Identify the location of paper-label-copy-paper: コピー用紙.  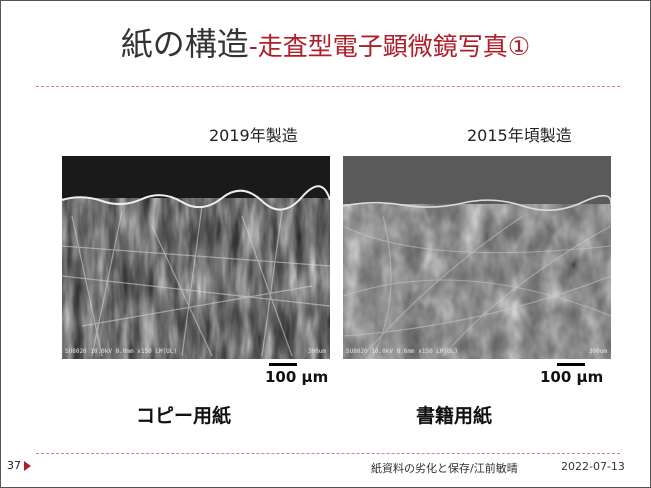
(184, 416).